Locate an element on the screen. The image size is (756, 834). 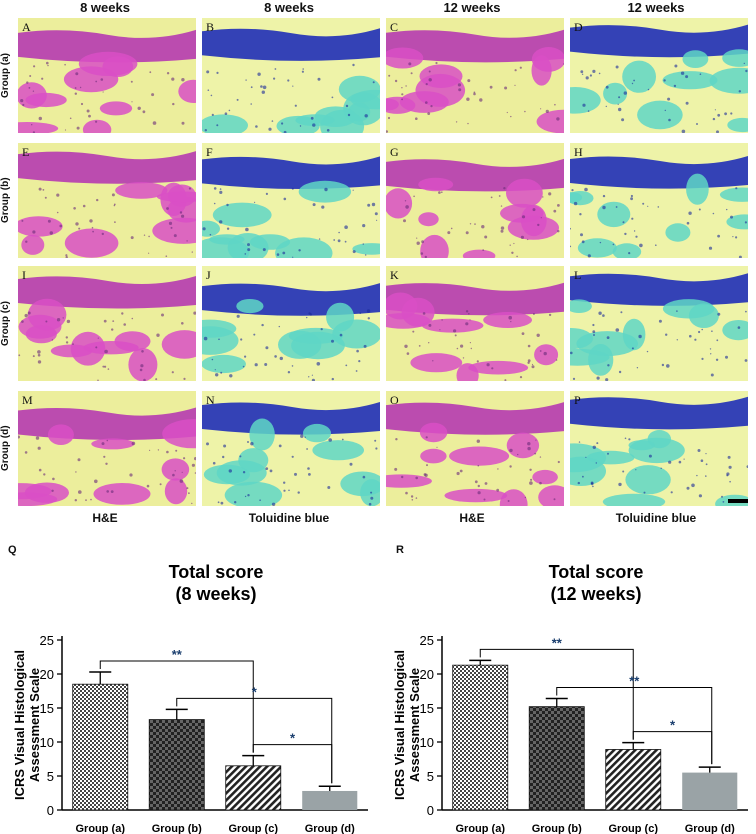
panel-letter-a: A is located at coordinates (26, 27).